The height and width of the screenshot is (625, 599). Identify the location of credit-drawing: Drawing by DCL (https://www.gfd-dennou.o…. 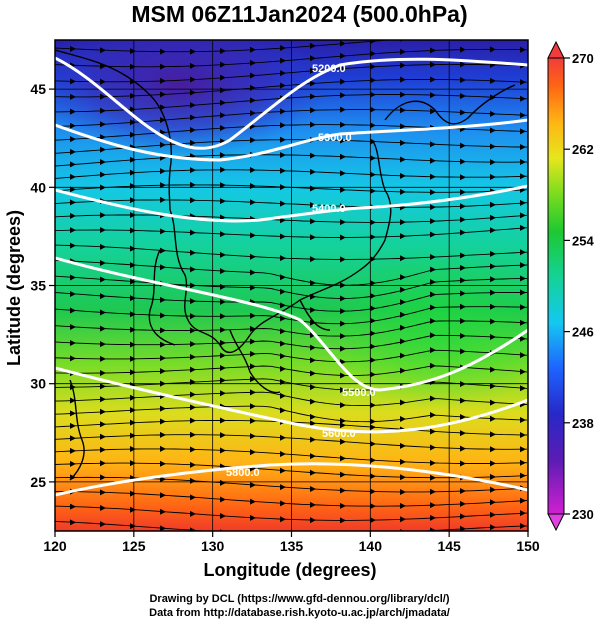
(299, 599).